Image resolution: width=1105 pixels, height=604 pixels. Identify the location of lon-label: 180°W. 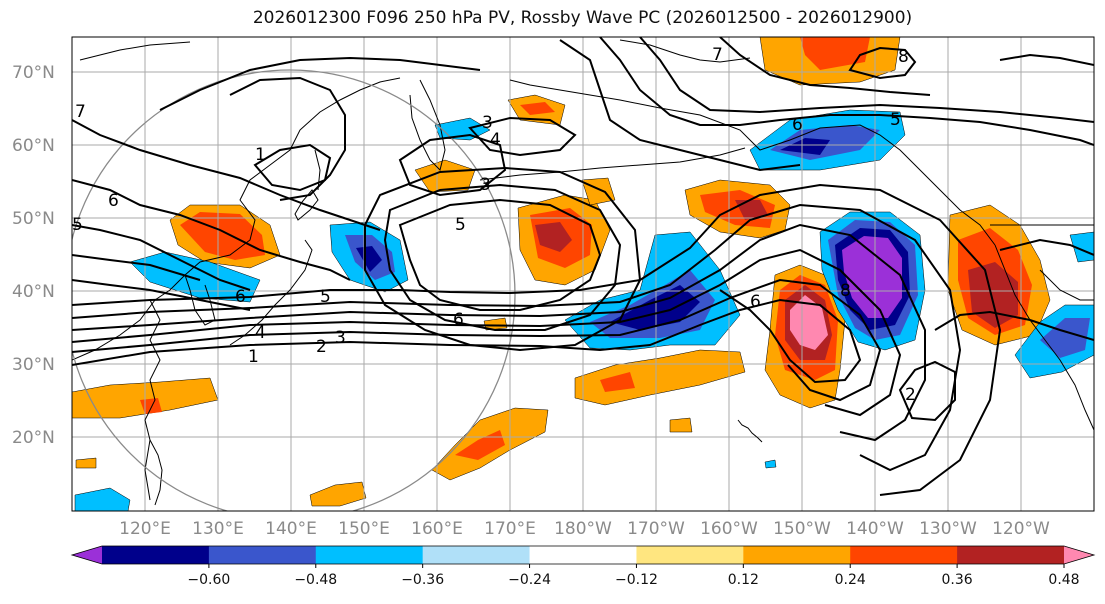
(583, 529).